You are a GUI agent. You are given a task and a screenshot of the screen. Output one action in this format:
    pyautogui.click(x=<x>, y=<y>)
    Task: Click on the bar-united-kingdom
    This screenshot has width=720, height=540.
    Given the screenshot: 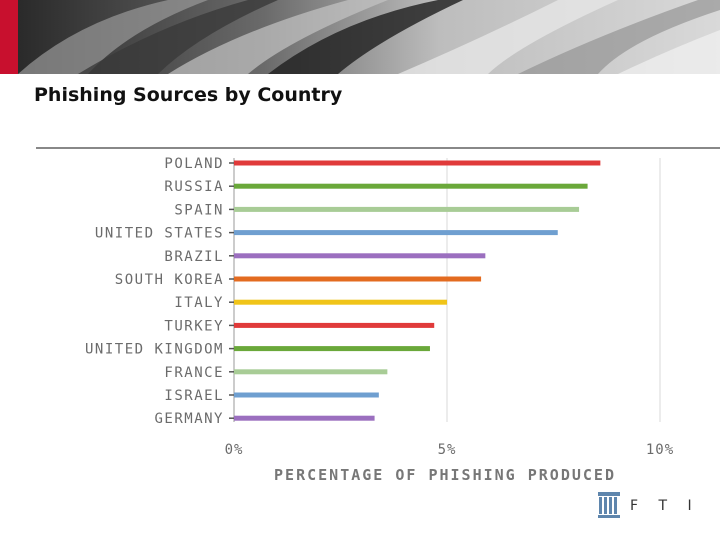 What is the action you would take?
    pyautogui.click(x=332, y=349)
    